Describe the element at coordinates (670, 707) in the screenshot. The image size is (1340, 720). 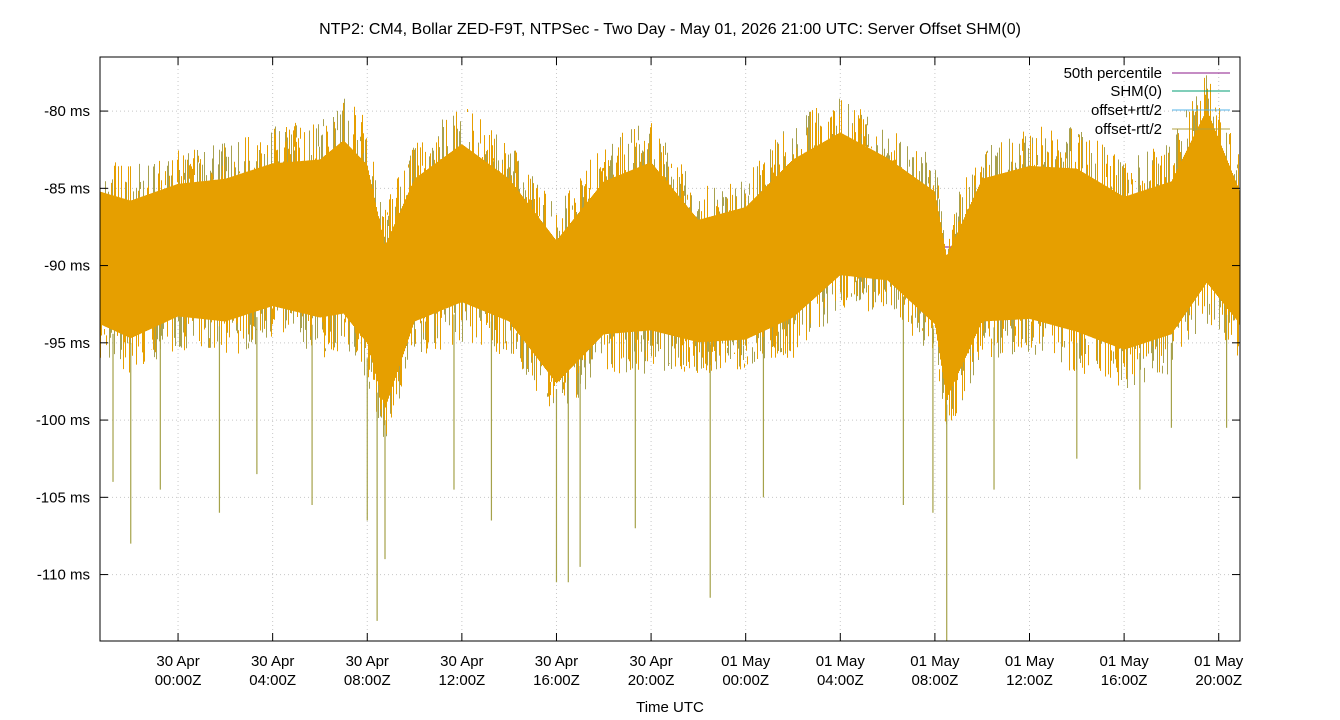
I see `x-axis-label: Time UTC` at that location.